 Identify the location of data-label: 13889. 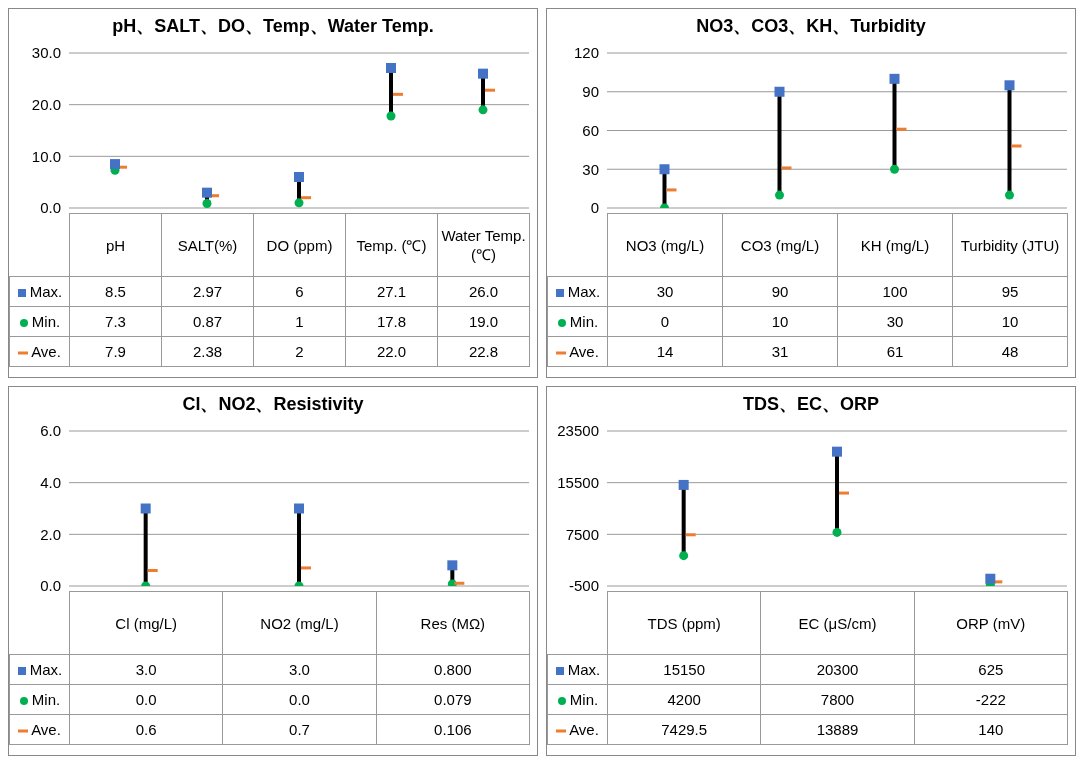
(837, 729).